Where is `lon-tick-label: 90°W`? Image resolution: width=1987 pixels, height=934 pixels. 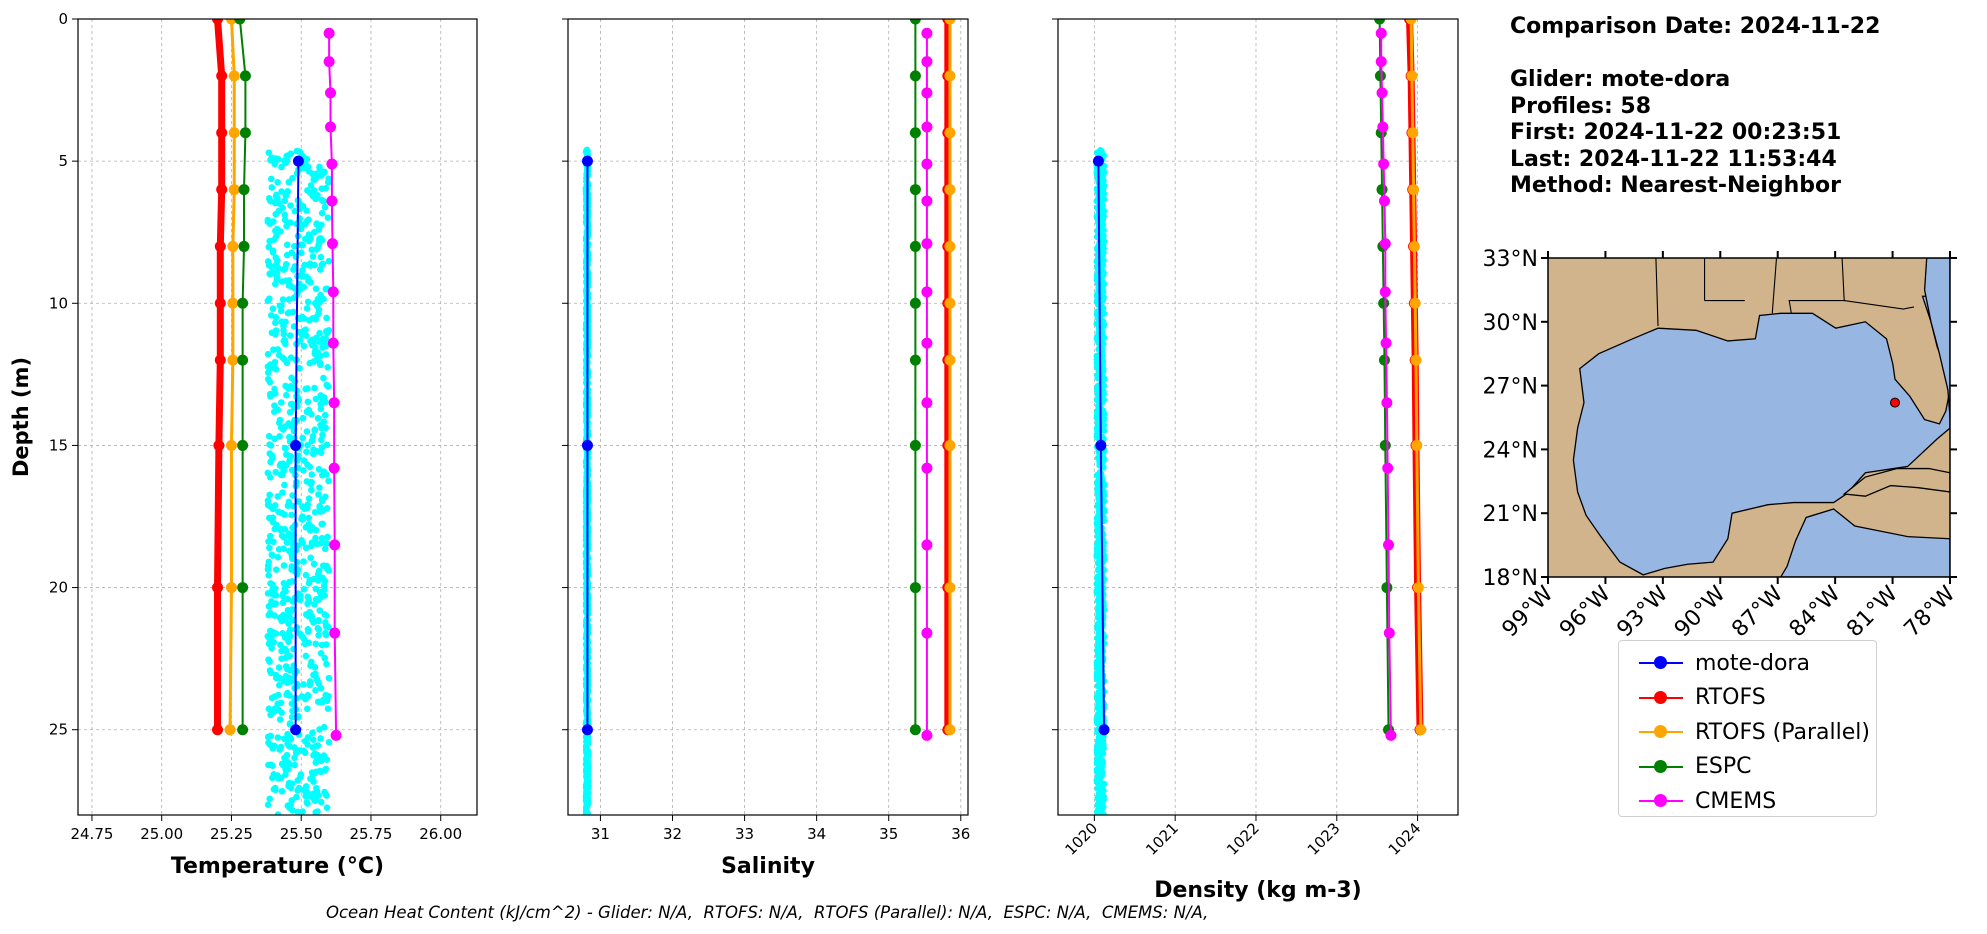 lon-tick-label: 90°W is located at coordinates (1700, 611).